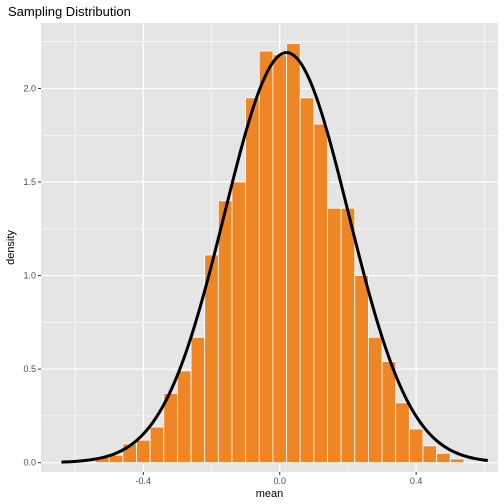 The image size is (504, 504). I want to click on y-tick-label: 0.5, so click(29, 369).